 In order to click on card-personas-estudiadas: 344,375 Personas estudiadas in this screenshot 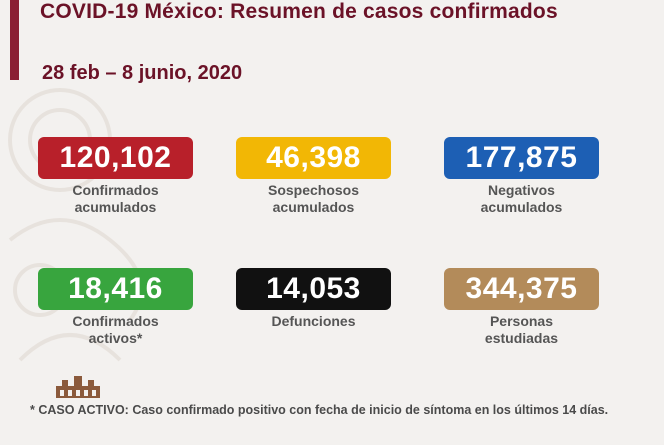, I will do `click(521, 307)`.